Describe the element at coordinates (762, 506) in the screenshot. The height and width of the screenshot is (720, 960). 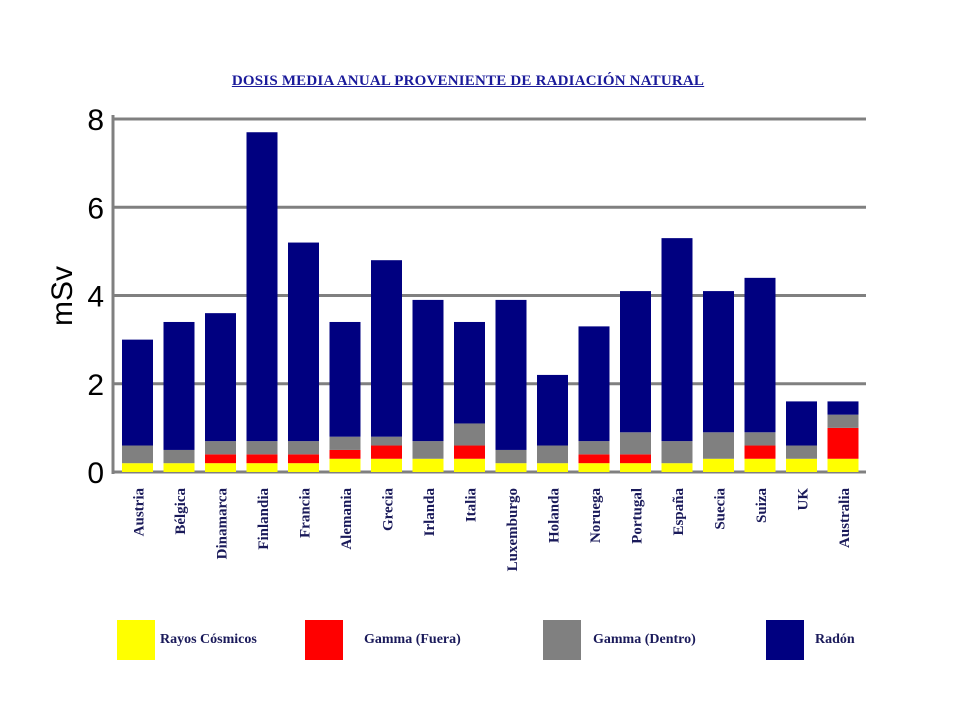
I see `category-label: Suiza` at that location.